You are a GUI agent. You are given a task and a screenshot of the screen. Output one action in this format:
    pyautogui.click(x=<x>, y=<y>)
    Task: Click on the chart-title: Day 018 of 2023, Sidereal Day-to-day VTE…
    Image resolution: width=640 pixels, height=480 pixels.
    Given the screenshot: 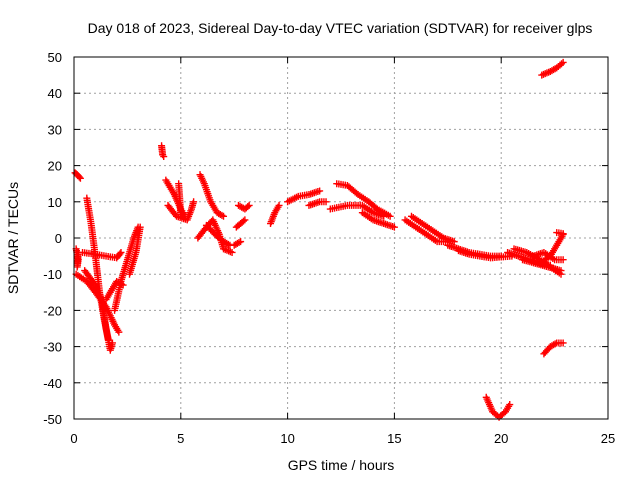 What is the action you would take?
    pyautogui.click(x=340, y=28)
    